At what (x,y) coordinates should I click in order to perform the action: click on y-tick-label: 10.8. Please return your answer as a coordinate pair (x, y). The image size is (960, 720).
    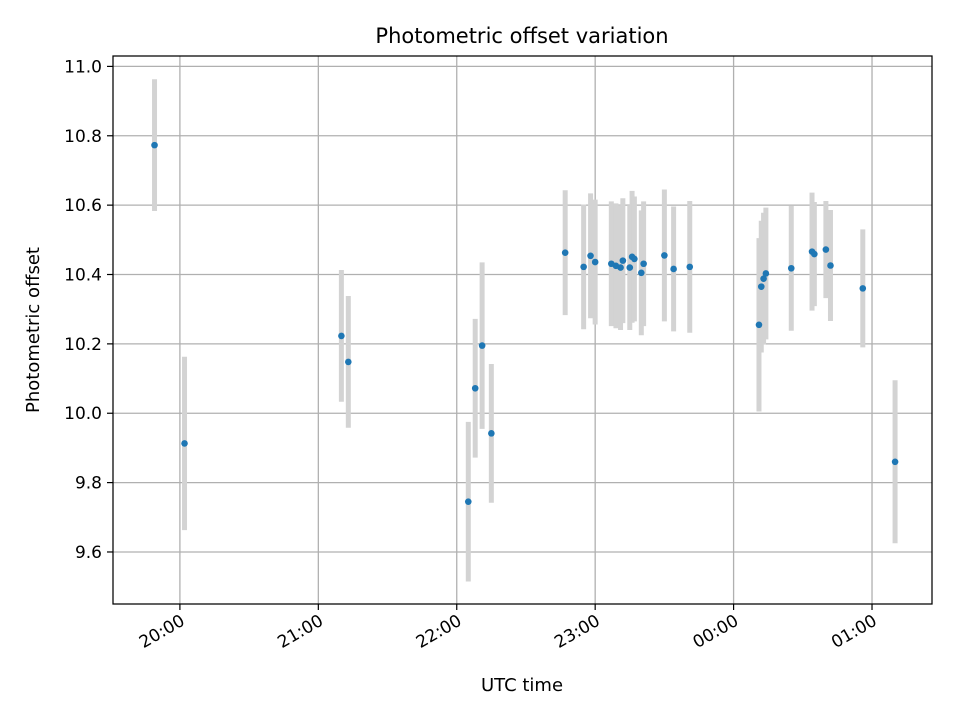
    Looking at the image, I should click on (83, 137).